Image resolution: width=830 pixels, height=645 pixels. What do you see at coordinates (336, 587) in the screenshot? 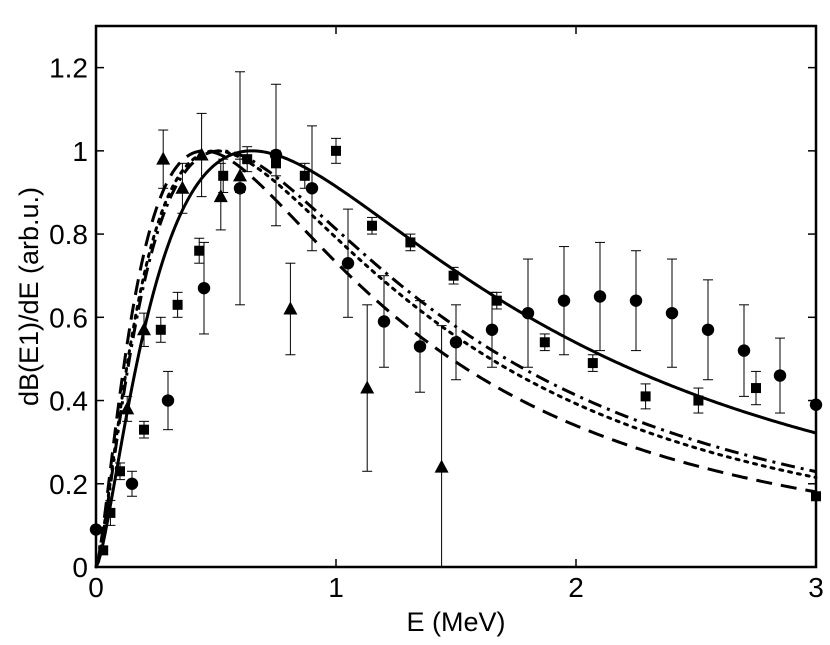
I see `x-tick-label: 1` at bounding box center [336, 587].